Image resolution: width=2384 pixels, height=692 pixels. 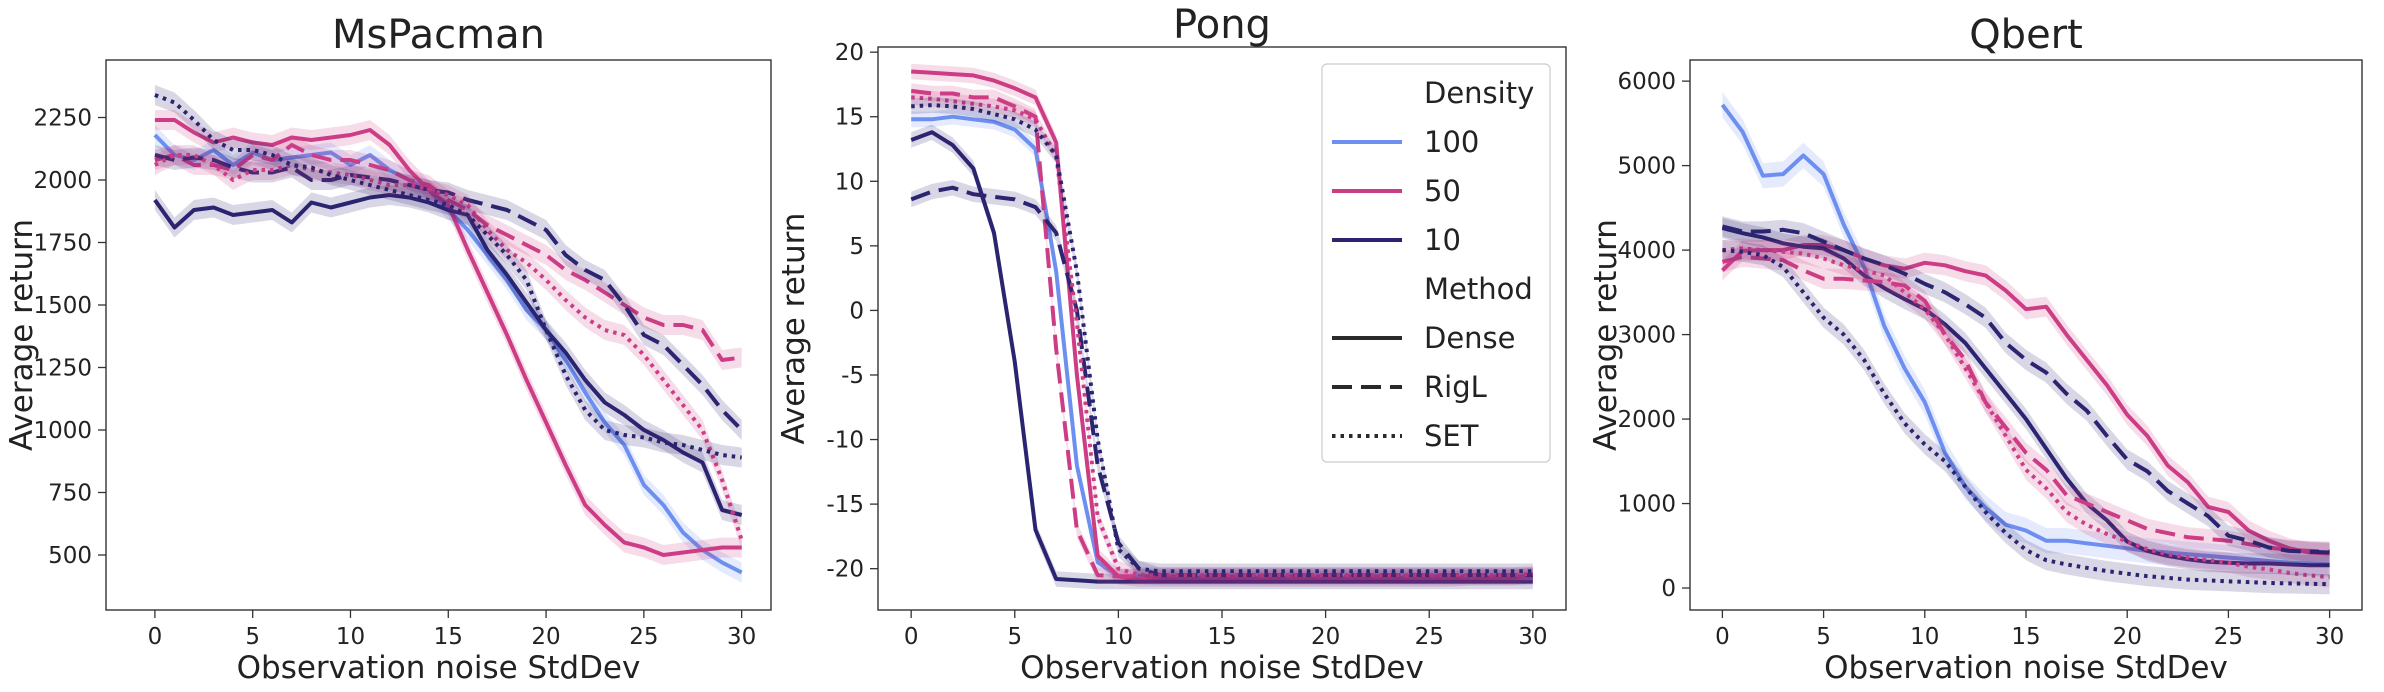 I want to click on chart-title: Qbert, so click(x=2026, y=35).